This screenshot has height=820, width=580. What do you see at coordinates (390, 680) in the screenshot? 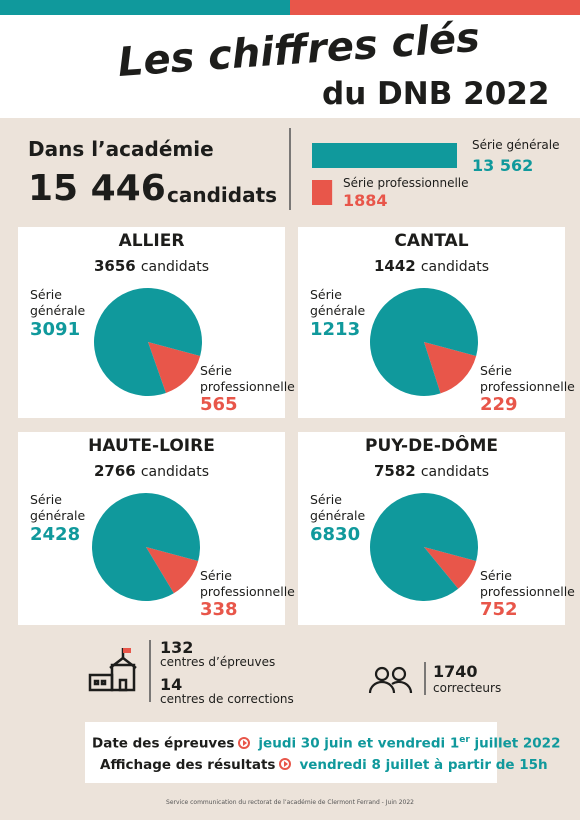
I see `people-icon` at bounding box center [390, 680].